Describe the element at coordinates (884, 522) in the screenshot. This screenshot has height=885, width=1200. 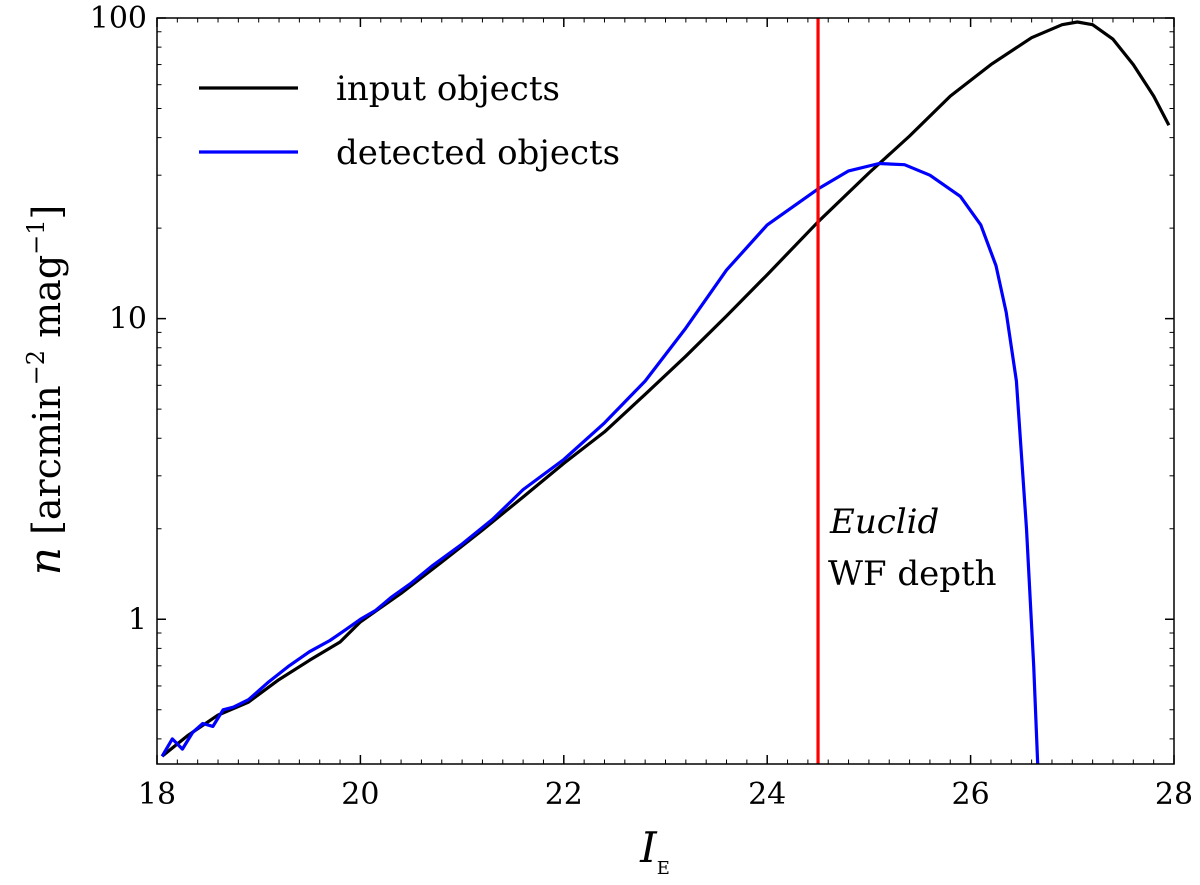
I see `threshold-label-line1: Euclid` at that location.